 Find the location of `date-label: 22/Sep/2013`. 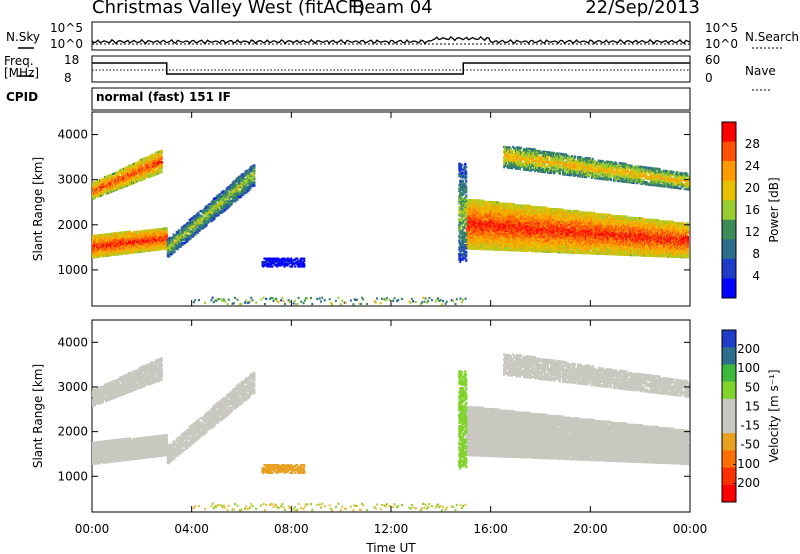

date-label: 22/Sep/2013 is located at coordinates (642, 9).